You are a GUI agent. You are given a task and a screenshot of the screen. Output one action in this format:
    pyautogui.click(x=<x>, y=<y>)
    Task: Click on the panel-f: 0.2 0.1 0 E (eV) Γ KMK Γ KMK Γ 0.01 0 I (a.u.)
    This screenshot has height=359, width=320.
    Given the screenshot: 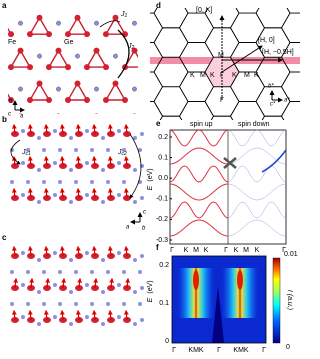 What is the action you would take?
    pyautogui.click(x=222, y=302)
    